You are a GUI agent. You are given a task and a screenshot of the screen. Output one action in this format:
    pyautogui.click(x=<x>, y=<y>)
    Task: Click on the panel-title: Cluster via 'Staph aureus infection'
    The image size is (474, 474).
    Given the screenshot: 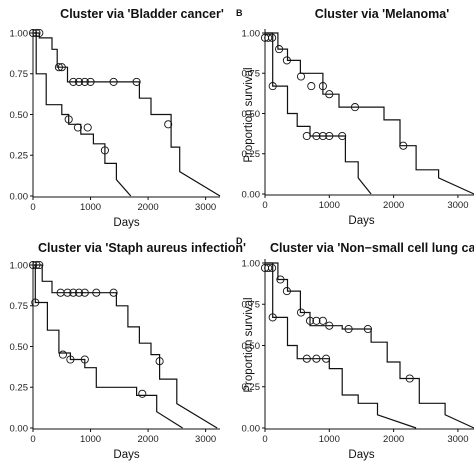 What is the action you would take?
    pyautogui.click(x=142, y=248)
    